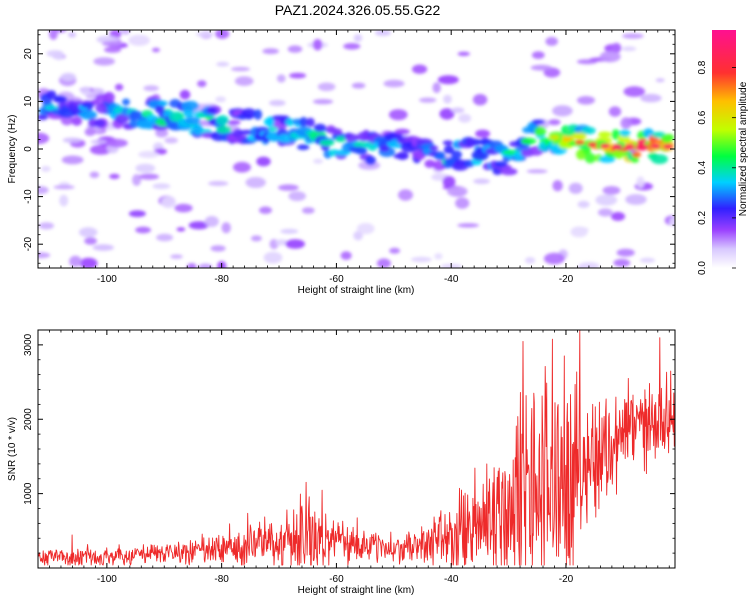 This screenshot has width=750, height=600. Describe the element at coordinates (12, 449) in the screenshot. I see `snr-ylabel: SNR (10 * v/v)` at that location.